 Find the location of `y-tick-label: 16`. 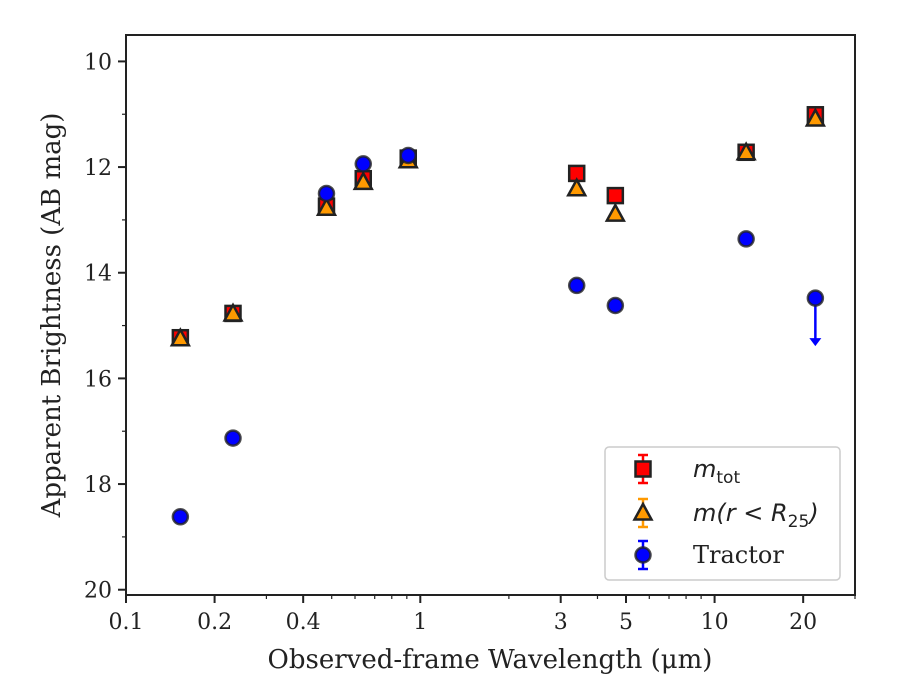

y-tick-label: 16 is located at coordinates (98, 379).